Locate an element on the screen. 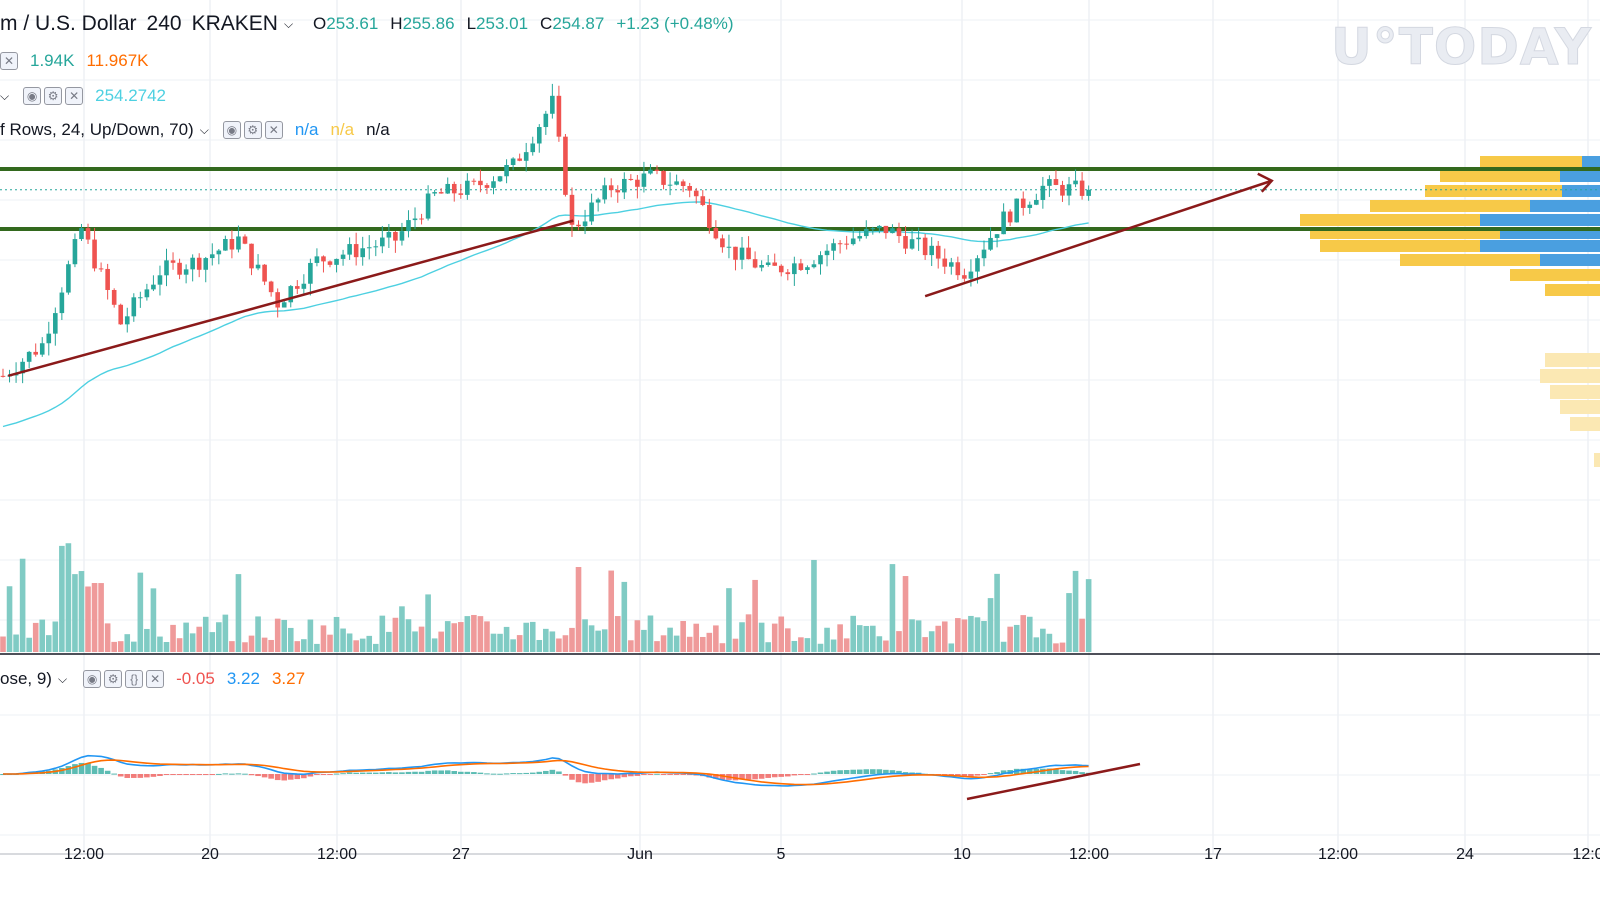 Image resolution: width=1600 pixels, height=900 pixels. x-tick-label: 10 is located at coordinates (962, 854).